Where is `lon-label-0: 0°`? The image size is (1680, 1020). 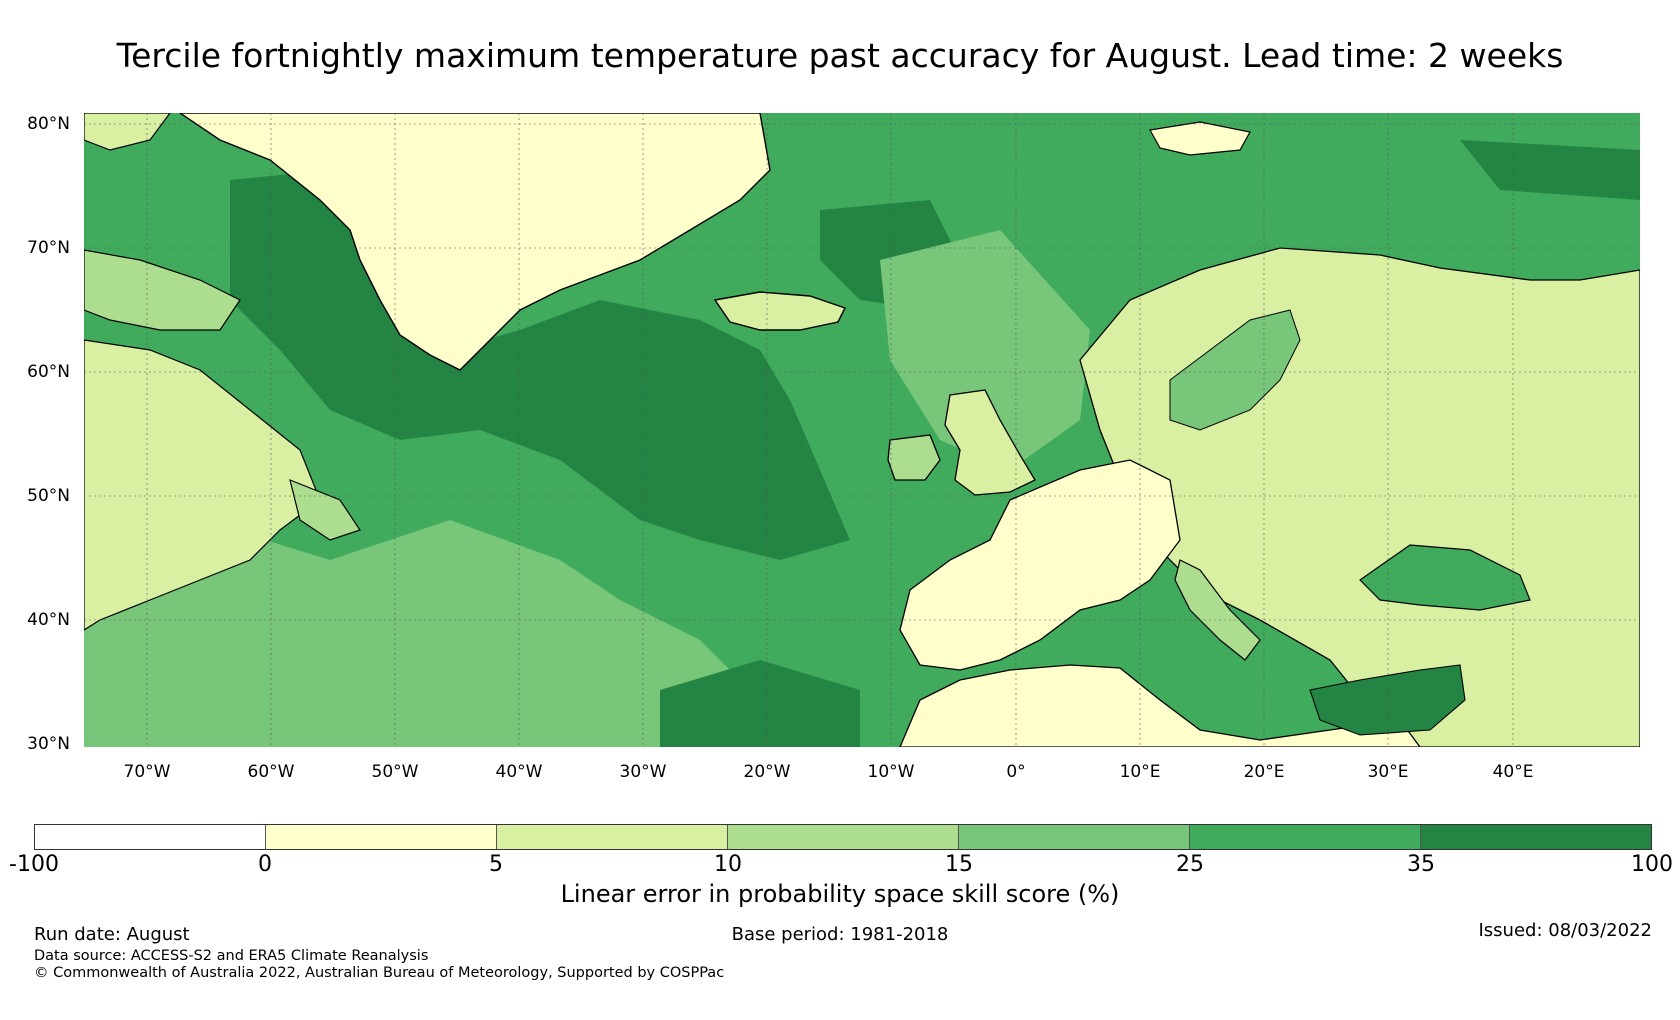 lon-label-0: 0° is located at coordinates (1016, 772).